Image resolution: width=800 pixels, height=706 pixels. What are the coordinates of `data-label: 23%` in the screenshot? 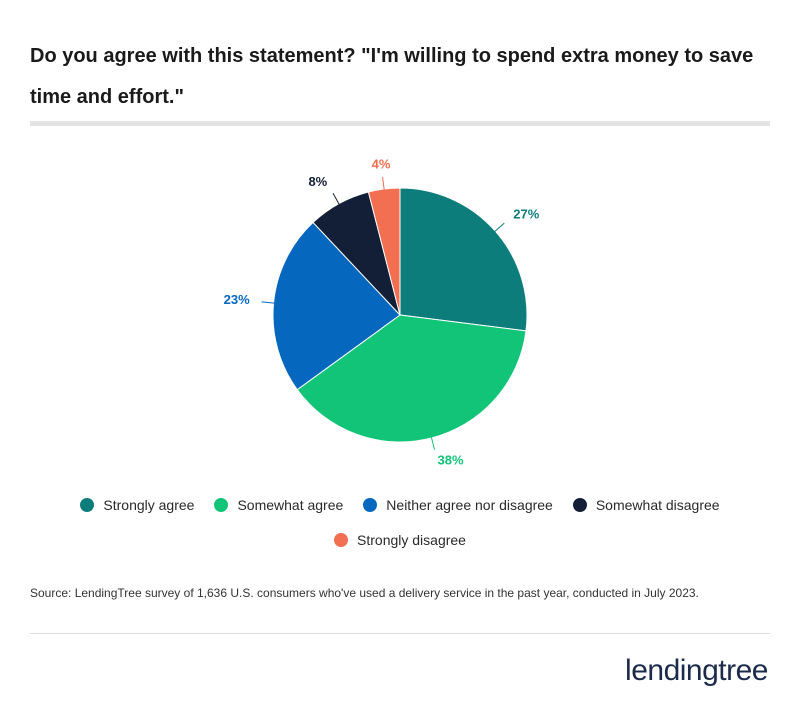 It's located at (237, 299).